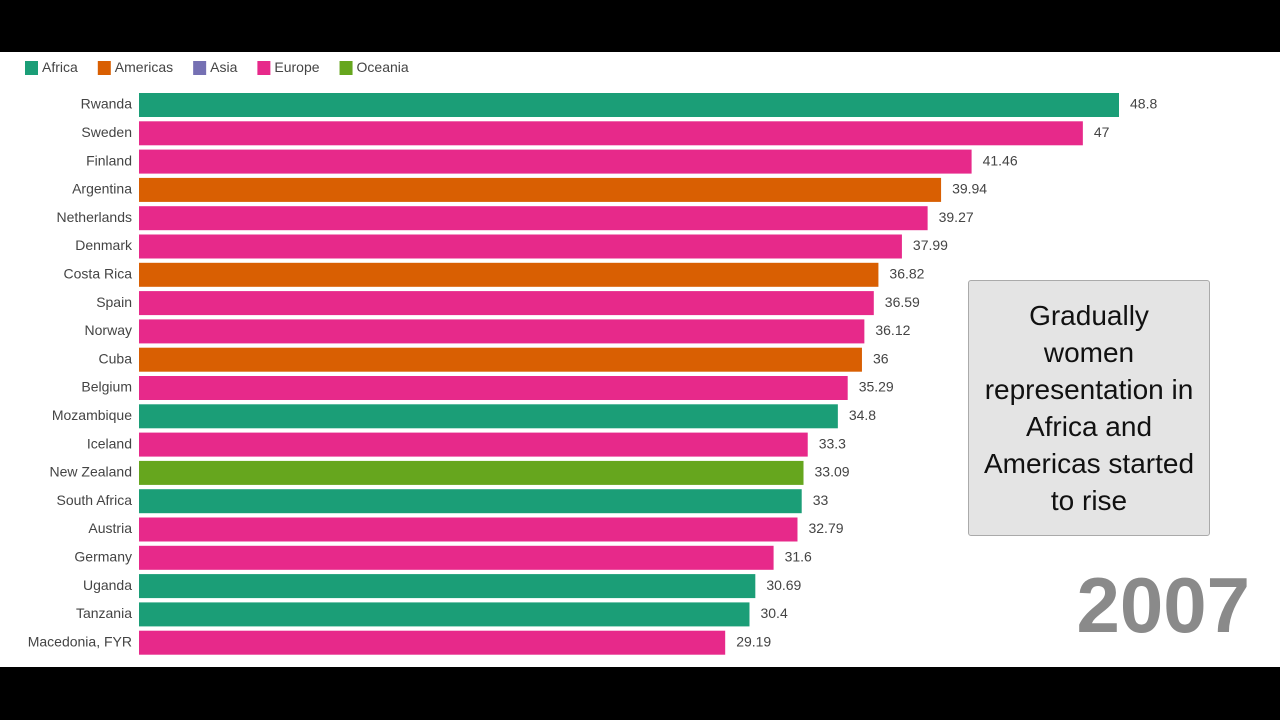 The width and height of the screenshot is (1280, 720). Describe the element at coordinates (383, 67) in the screenshot. I see `legend-label: Oceania` at that location.